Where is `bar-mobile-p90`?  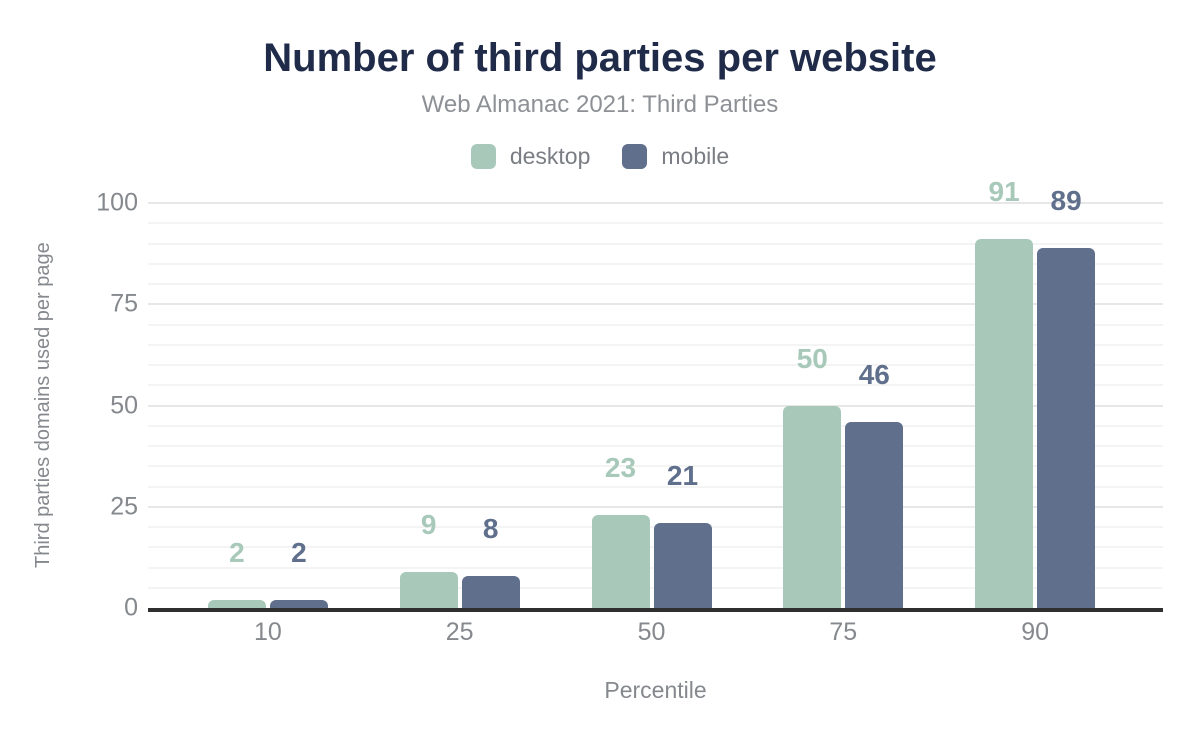
bar-mobile-p90 is located at coordinates (1066, 427).